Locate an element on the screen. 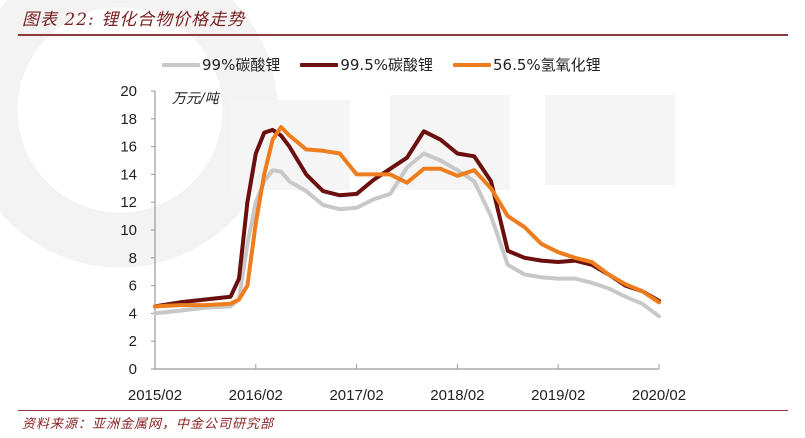  legend-item-lithium-hydroxide: 56.5%氢氧化锂 is located at coordinates (527, 64).